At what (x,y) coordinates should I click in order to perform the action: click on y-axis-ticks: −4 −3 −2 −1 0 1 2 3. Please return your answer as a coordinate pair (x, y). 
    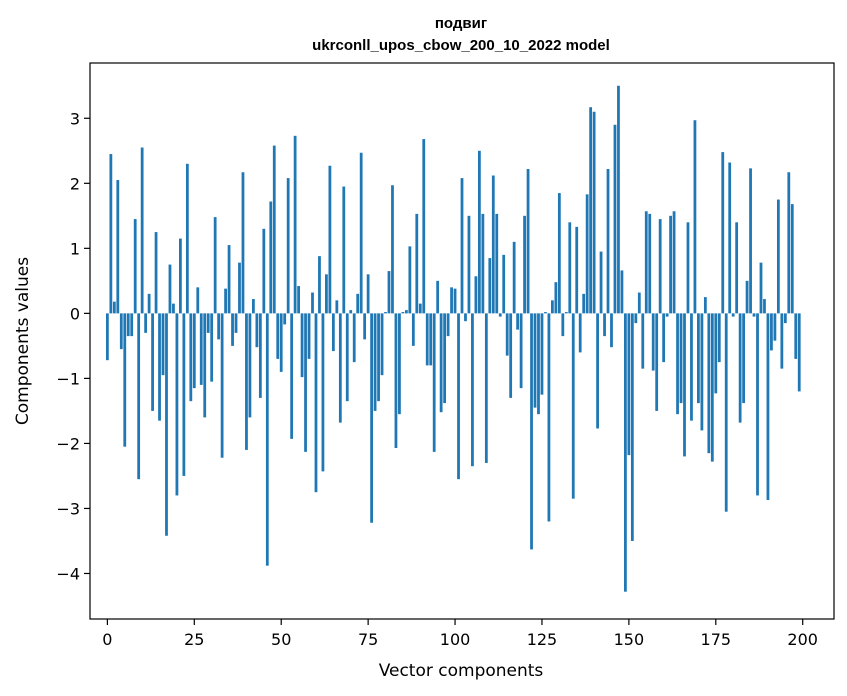
    Looking at the image, I should click on (73, 346).